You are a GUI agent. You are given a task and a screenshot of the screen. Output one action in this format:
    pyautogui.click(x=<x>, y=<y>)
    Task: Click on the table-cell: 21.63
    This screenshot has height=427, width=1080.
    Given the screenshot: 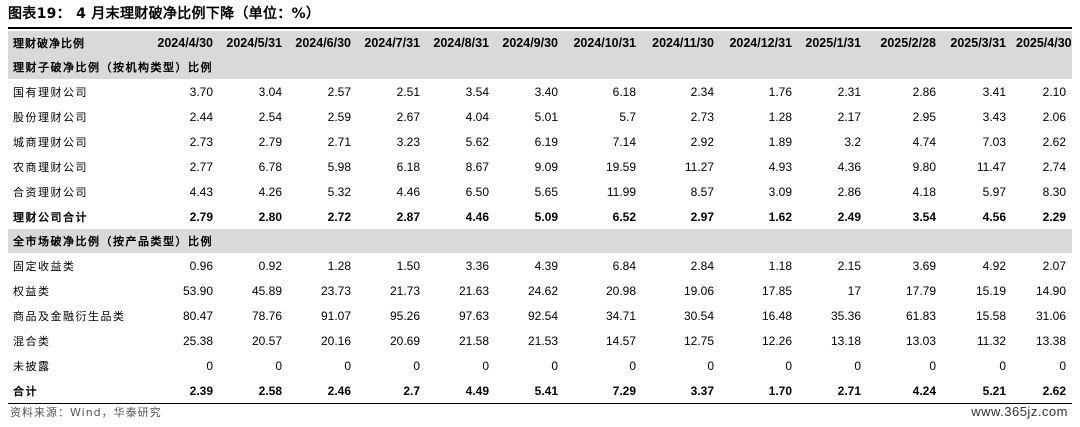 What is the action you would take?
    pyautogui.click(x=473, y=290)
    